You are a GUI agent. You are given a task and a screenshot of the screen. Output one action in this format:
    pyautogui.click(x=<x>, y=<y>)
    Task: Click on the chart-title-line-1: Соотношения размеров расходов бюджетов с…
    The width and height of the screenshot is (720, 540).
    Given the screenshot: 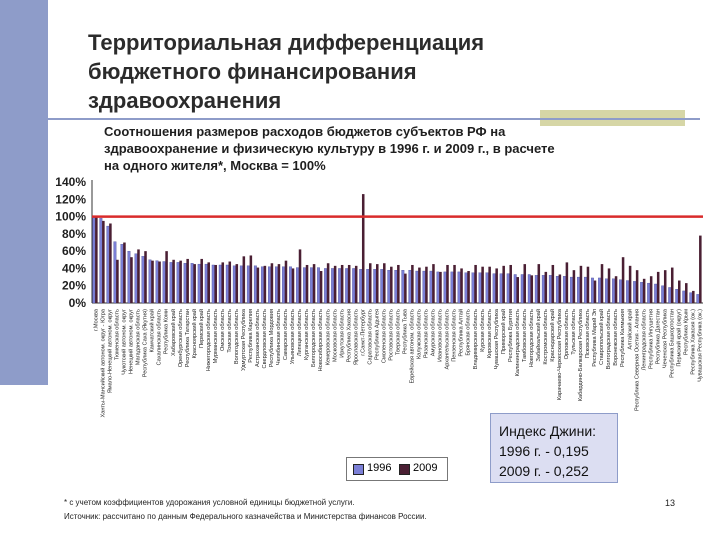 What is the action you would take?
    pyautogui.click(x=305, y=131)
    